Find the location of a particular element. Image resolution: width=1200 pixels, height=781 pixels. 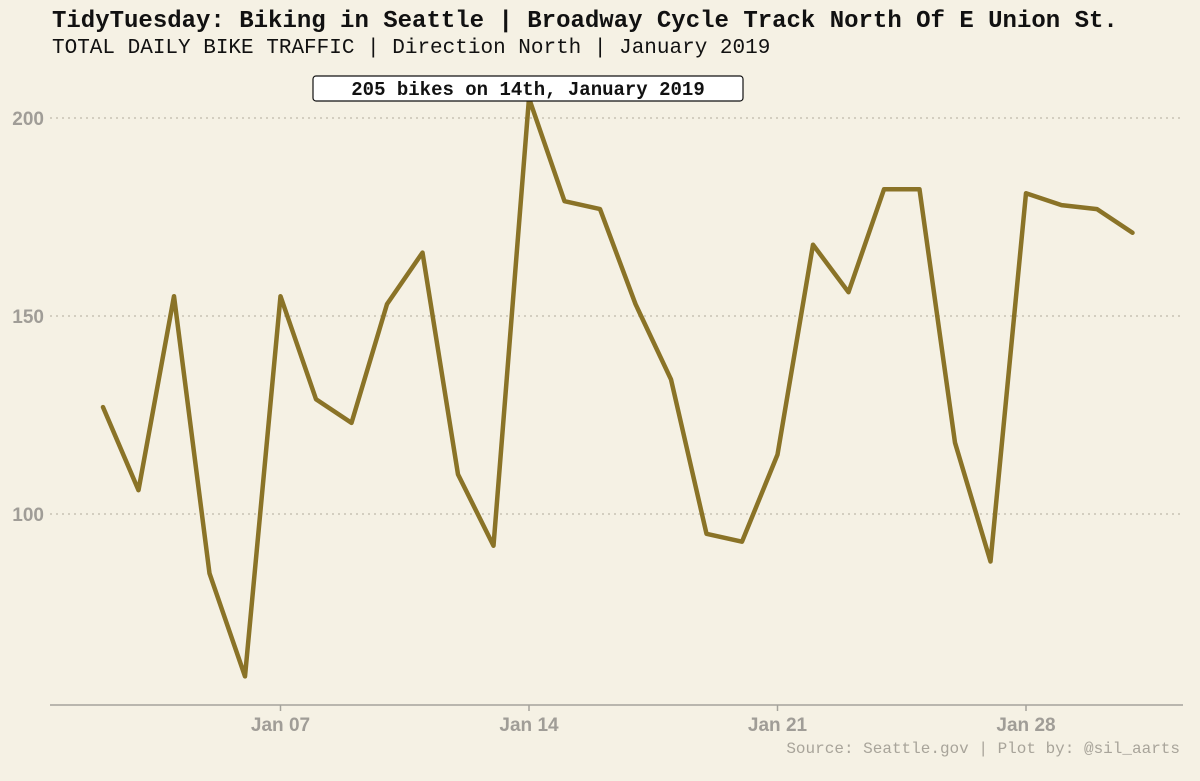

peak-annotation: 205 bikes on 14th, January 2019 is located at coordinates (528, 88).